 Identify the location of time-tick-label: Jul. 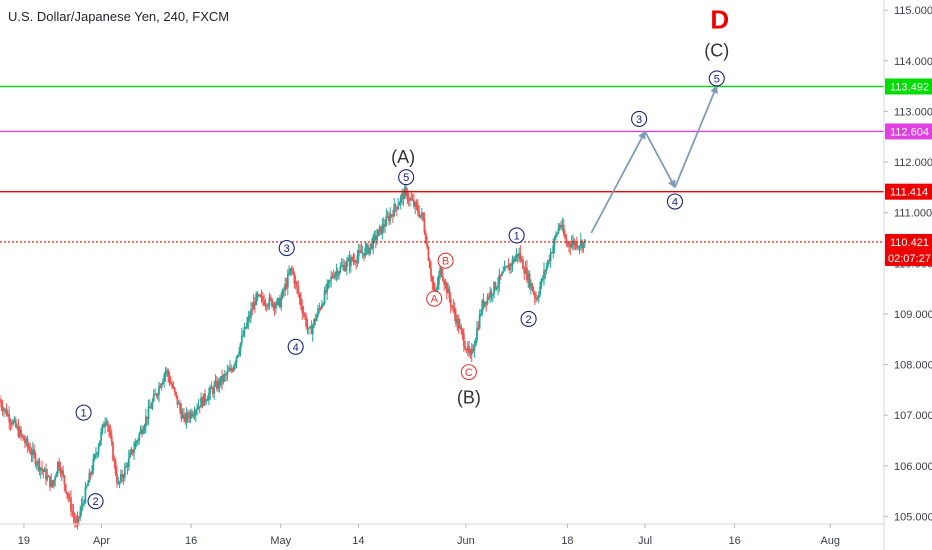
(645, 541).